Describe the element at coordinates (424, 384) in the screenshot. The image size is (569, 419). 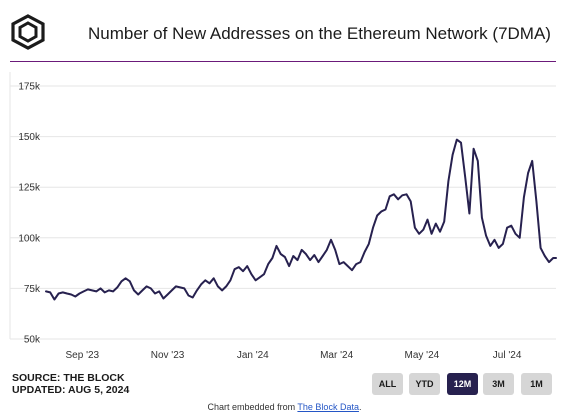
I see `range-button-ytd: YTD` at that location.